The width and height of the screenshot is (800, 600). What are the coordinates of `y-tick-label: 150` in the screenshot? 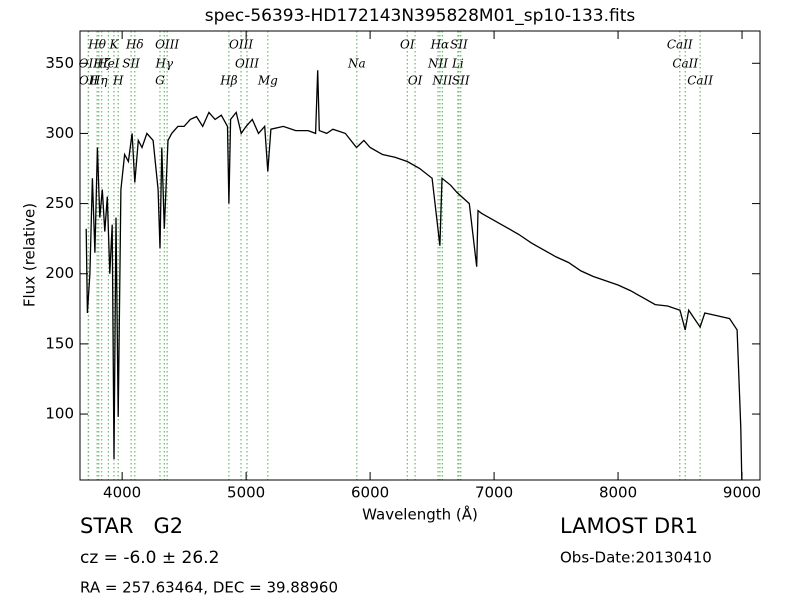 It's located at (59, 343).